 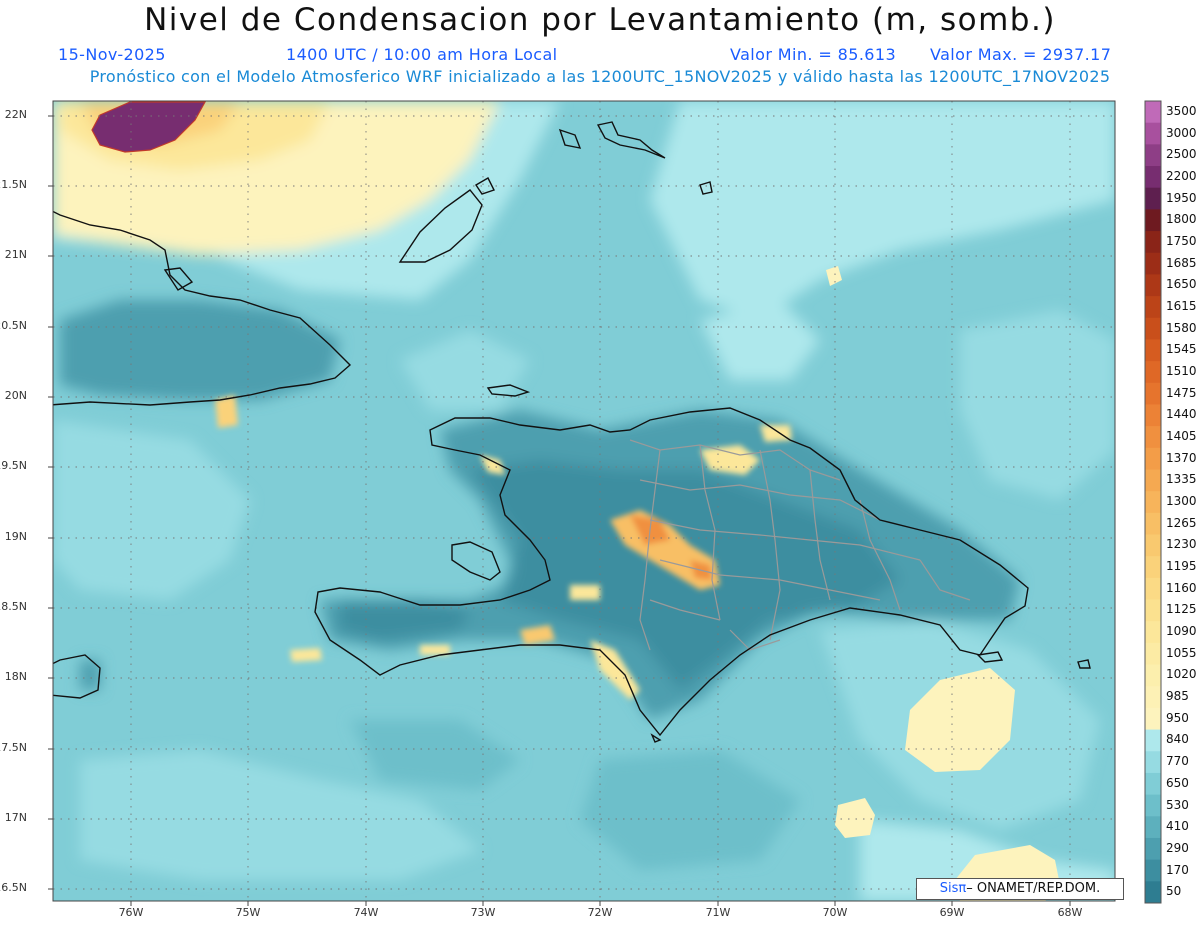 I want to click on lat-label: 19.5N, so click(x=13, y=465).